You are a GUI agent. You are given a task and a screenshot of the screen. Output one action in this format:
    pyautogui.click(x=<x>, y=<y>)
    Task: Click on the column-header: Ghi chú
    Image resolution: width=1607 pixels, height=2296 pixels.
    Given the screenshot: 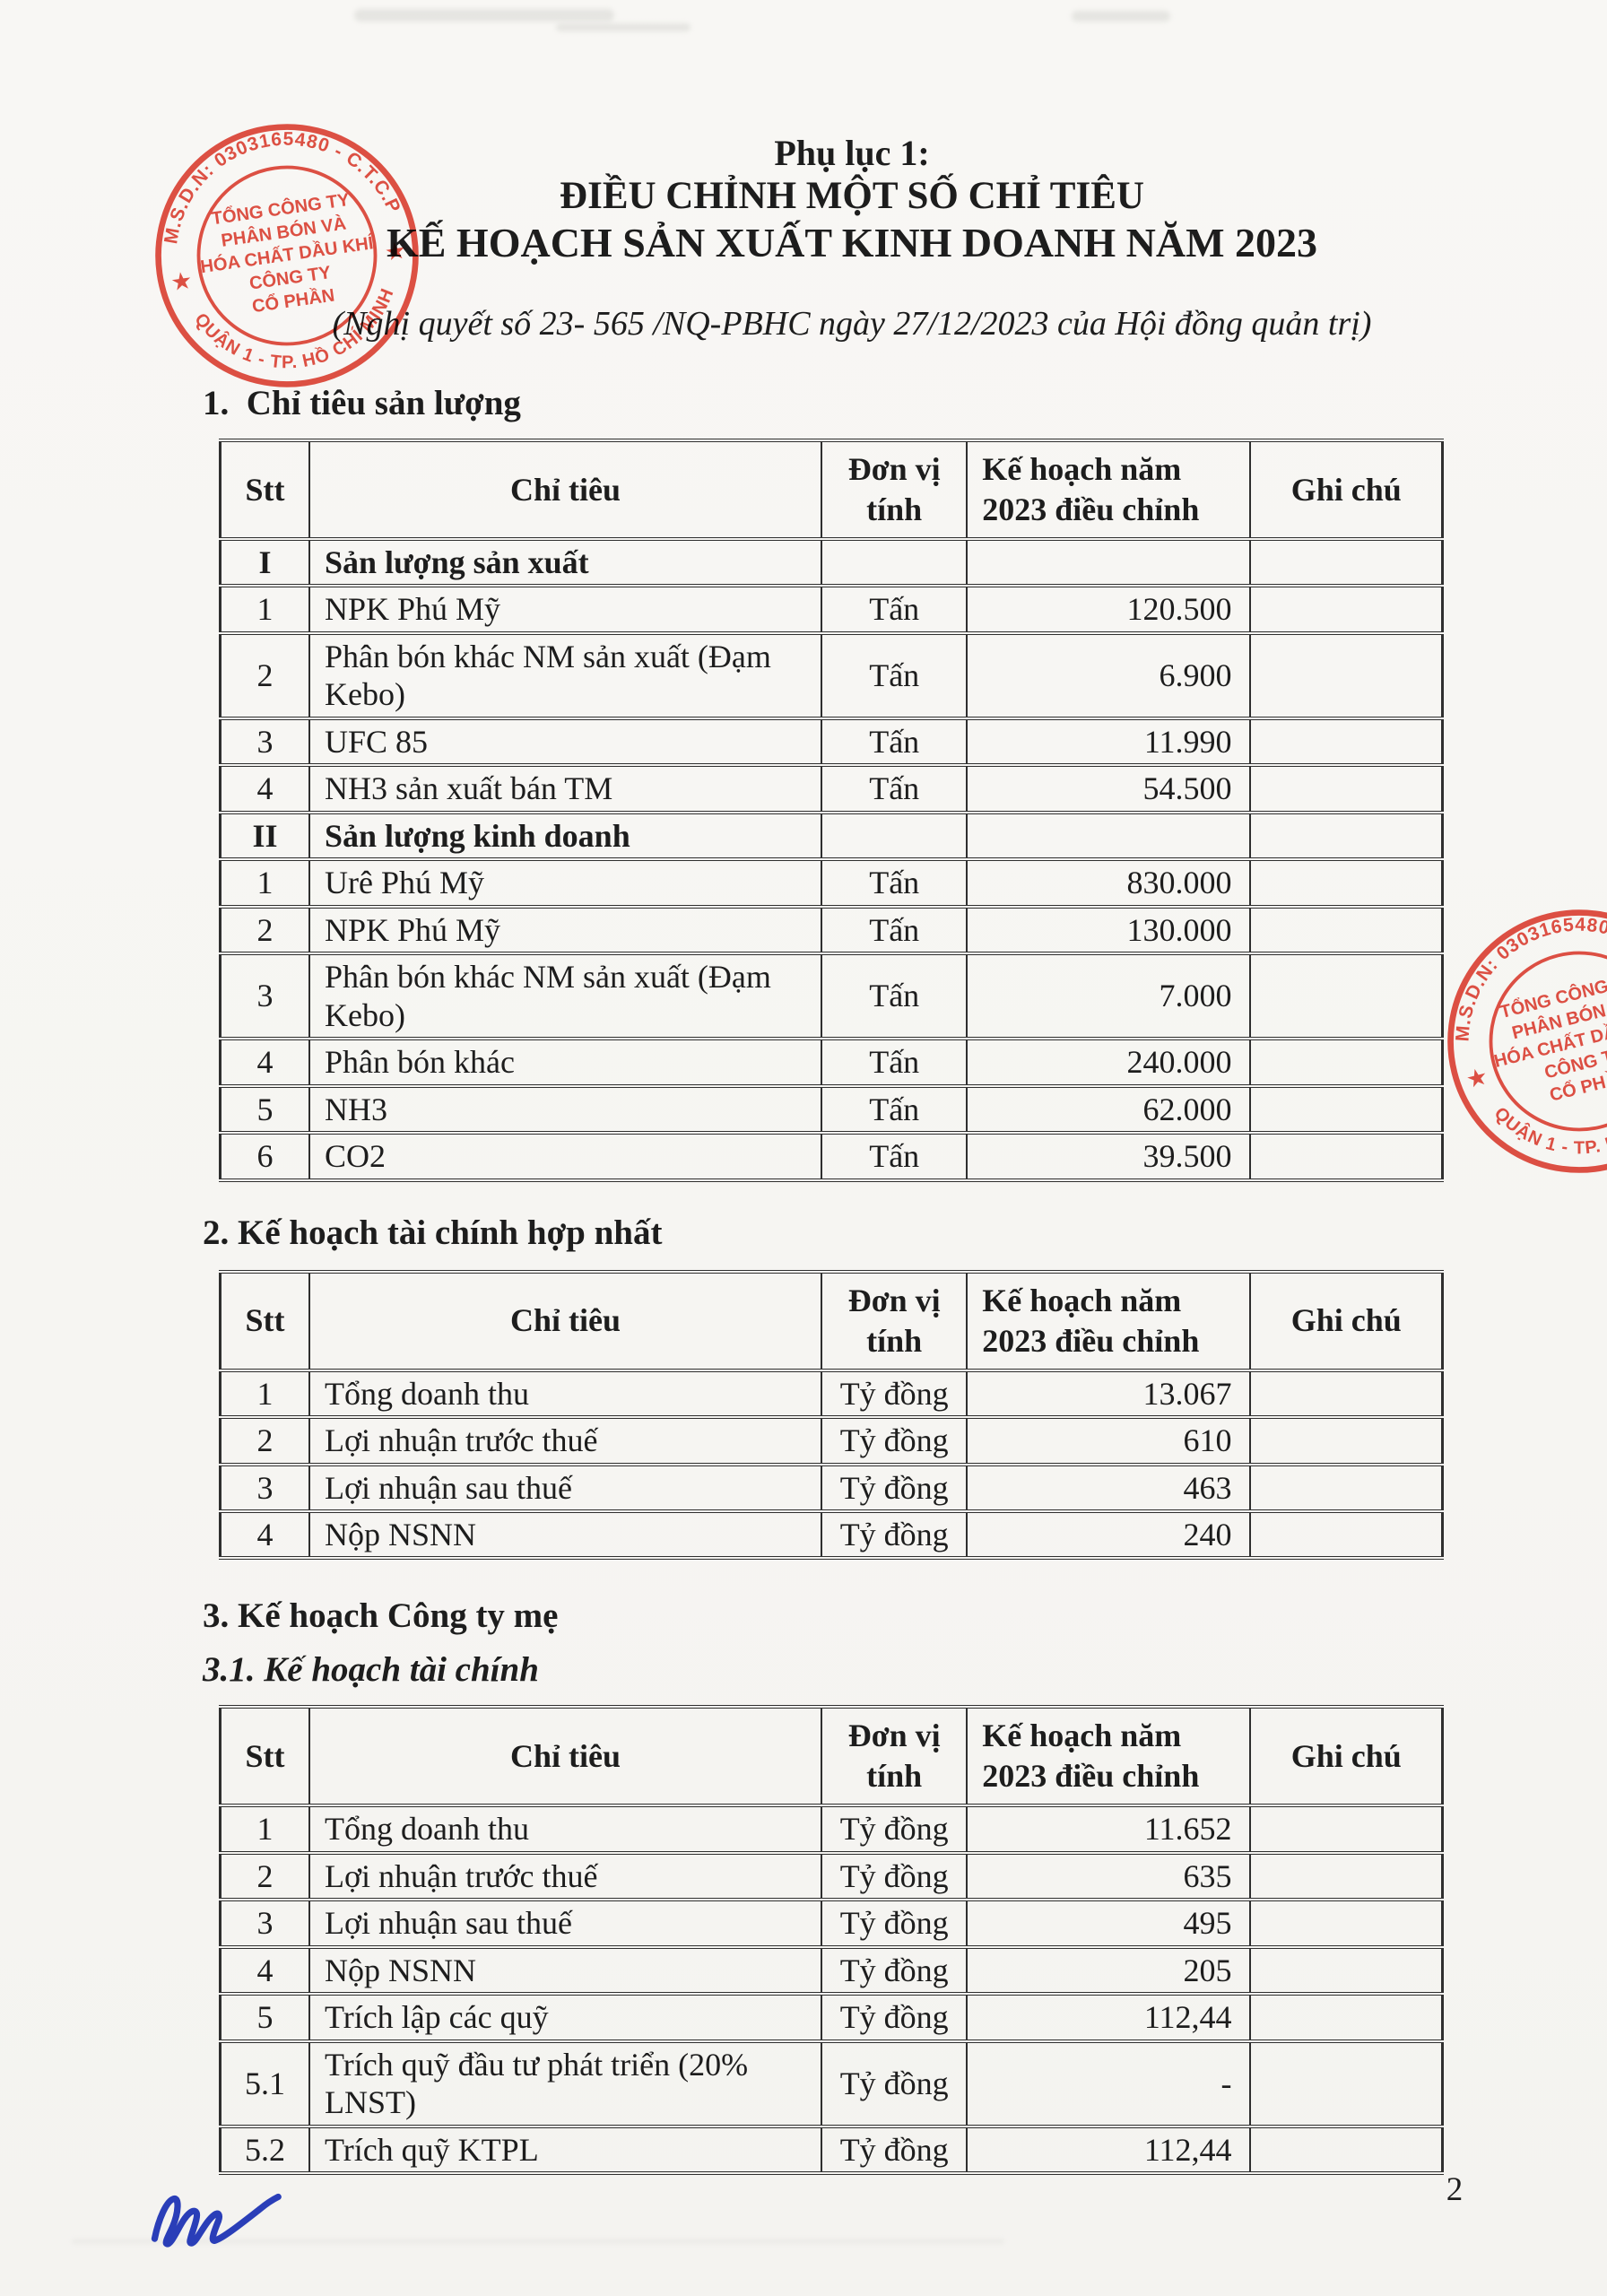 What is the action you would take?
    pyautogui.click(x=1347, y=1756)
    